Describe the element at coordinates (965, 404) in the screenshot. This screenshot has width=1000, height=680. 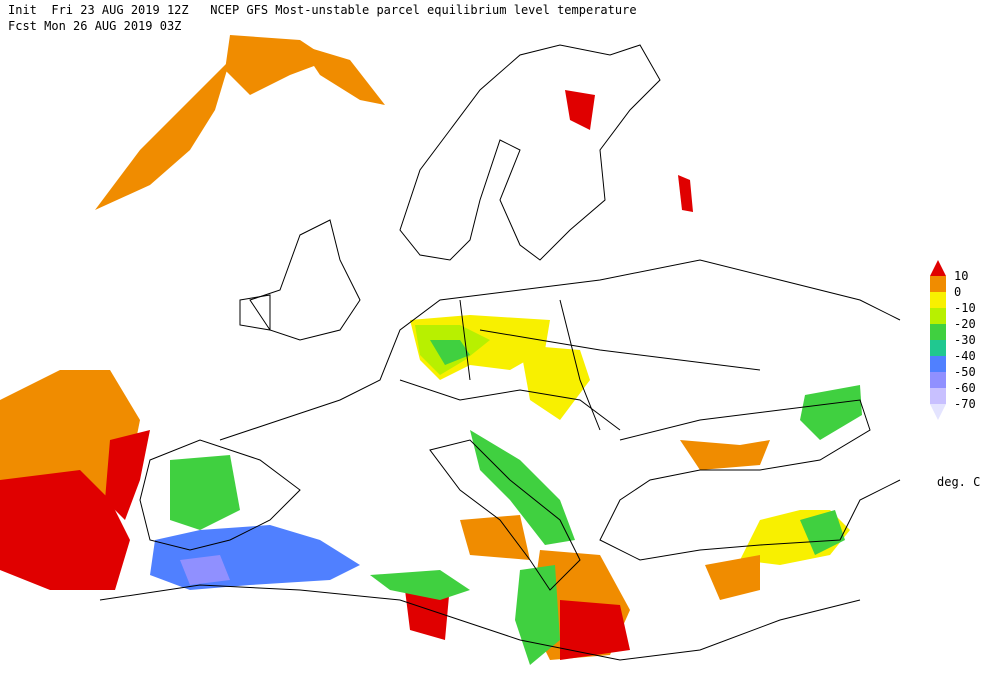
I see `legend-label: -70` at that location.